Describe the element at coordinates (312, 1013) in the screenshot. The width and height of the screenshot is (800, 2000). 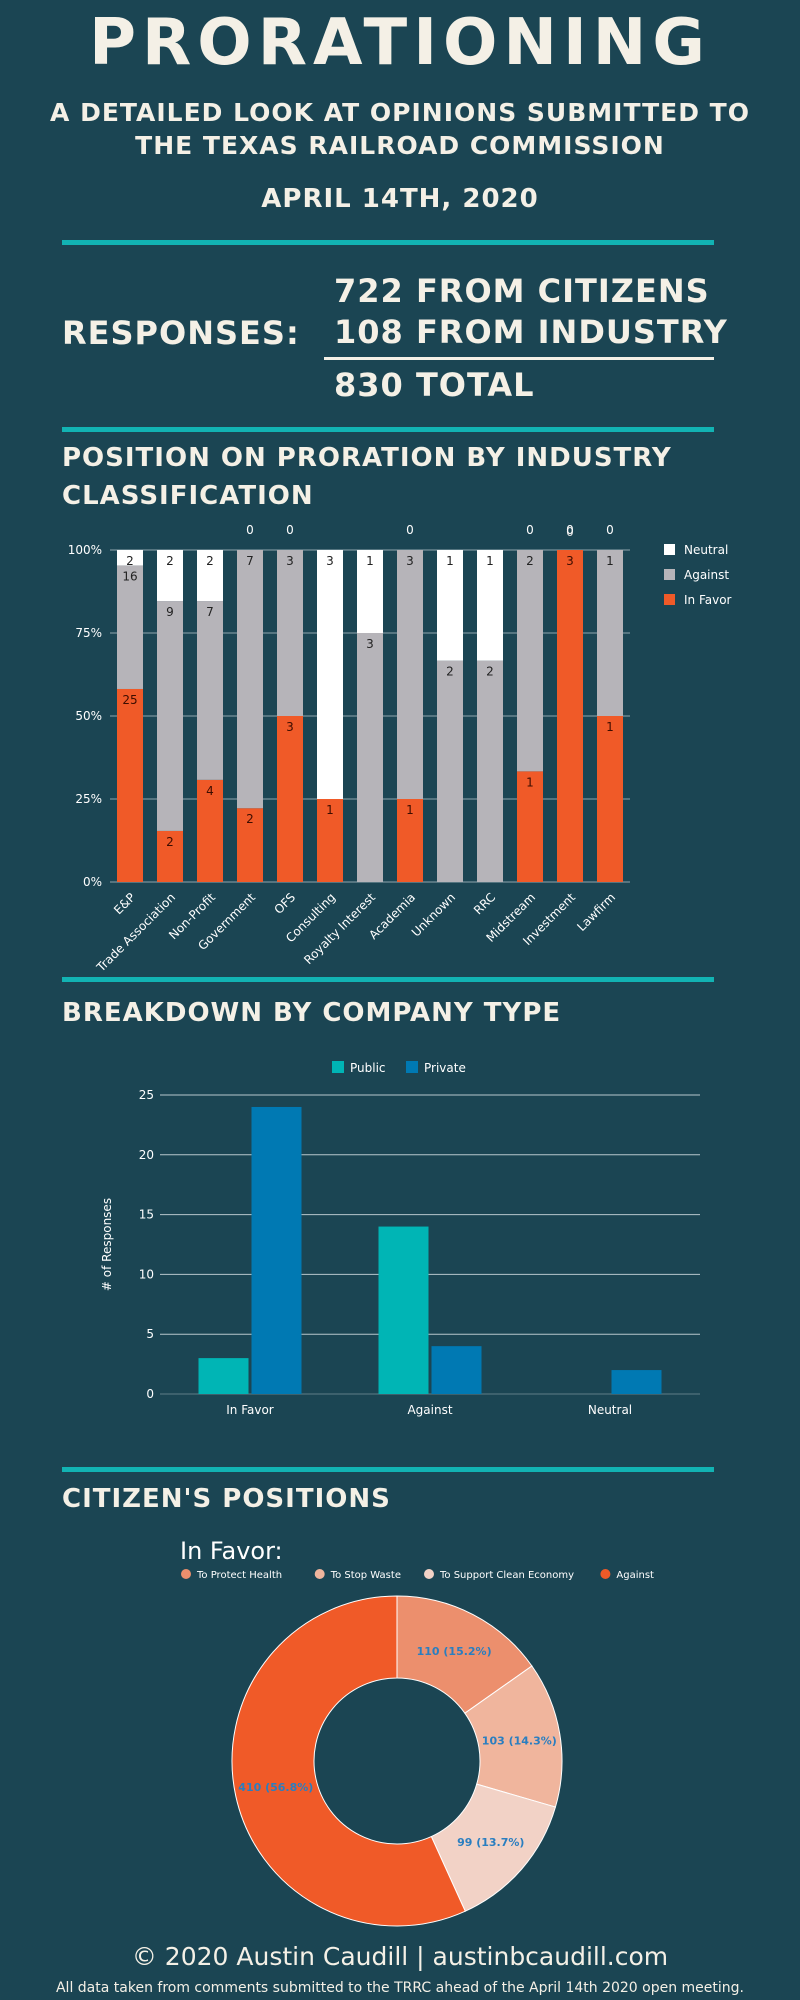
I see `company-section-title: BREAKDOWN BY COMPANY TYPE` at that location.